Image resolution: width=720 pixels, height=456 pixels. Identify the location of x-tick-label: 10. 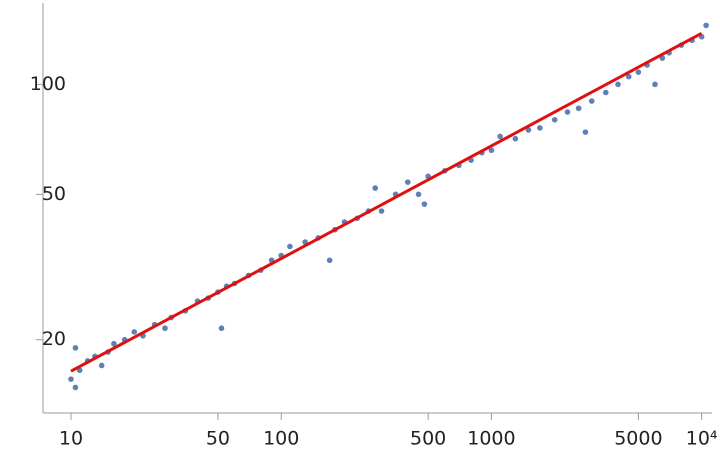
(71, 439).